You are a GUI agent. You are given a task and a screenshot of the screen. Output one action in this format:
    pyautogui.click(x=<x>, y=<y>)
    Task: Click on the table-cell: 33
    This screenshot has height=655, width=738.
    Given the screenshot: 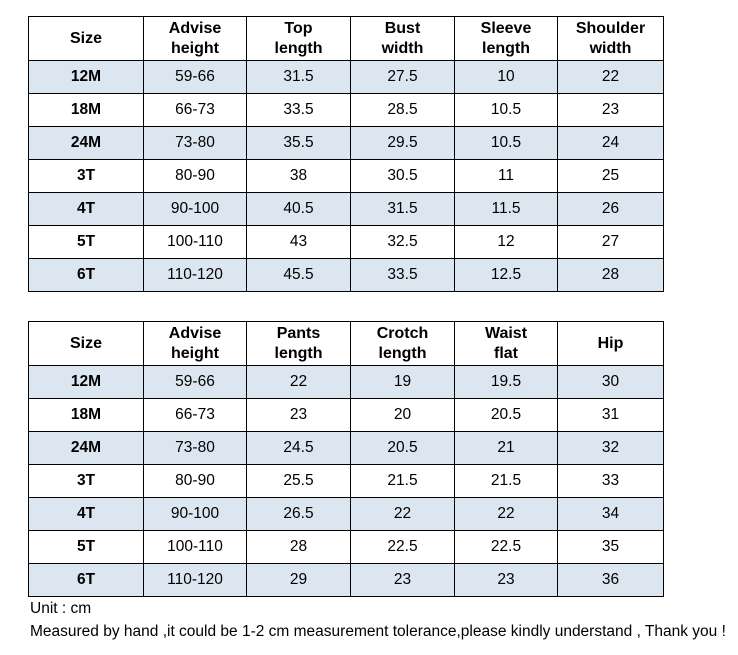 What is the action you would take?
    pyautogui.click(x=610, y=481)
    